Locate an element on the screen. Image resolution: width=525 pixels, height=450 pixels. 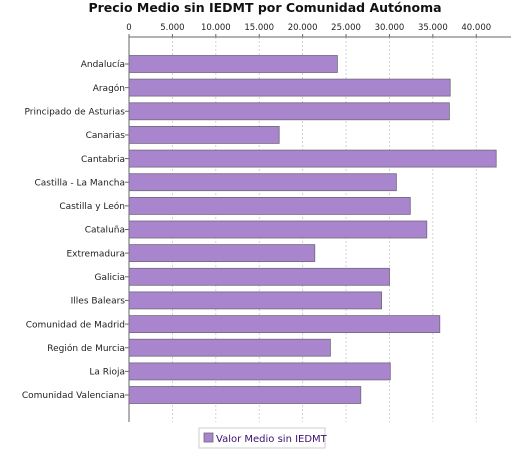
x-tick-label: 5.000 is located at coordinates (172, 28).